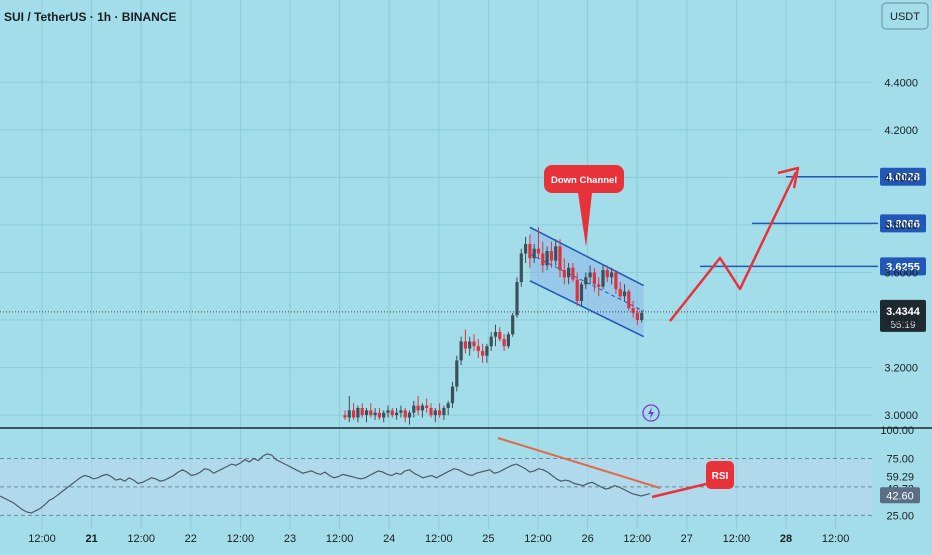 The height and width of the screenshot is (555, 932). What do you see at coordinates (389, 539) in the screenshot?
I see `time-tick-label: 24` at bounding box center [389, 539].